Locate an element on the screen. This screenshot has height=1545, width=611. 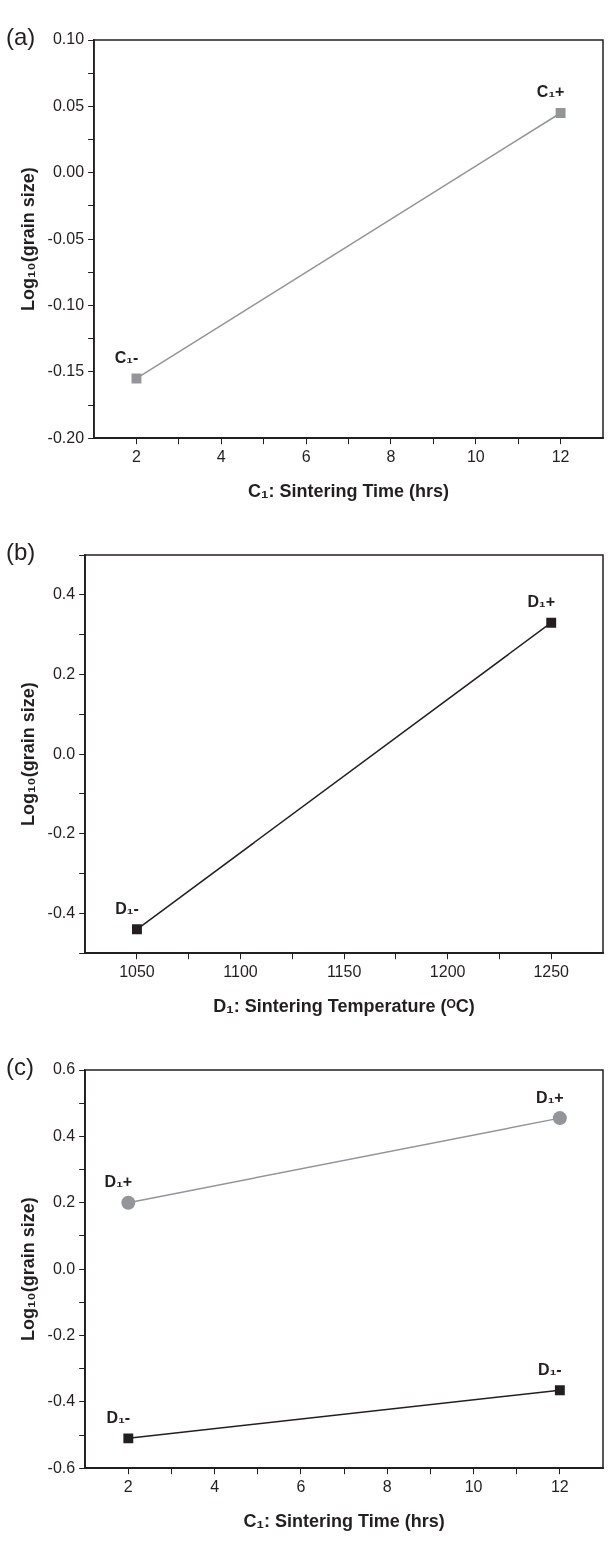
chart-title: (b) is located at coordinates (21, 551).